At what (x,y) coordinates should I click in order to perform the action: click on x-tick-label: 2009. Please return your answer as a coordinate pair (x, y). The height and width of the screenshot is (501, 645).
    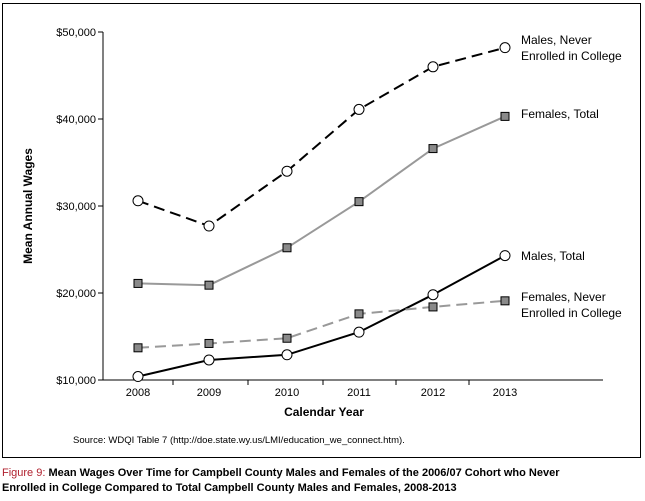
    Looking at the image, I should click on (209, 393).